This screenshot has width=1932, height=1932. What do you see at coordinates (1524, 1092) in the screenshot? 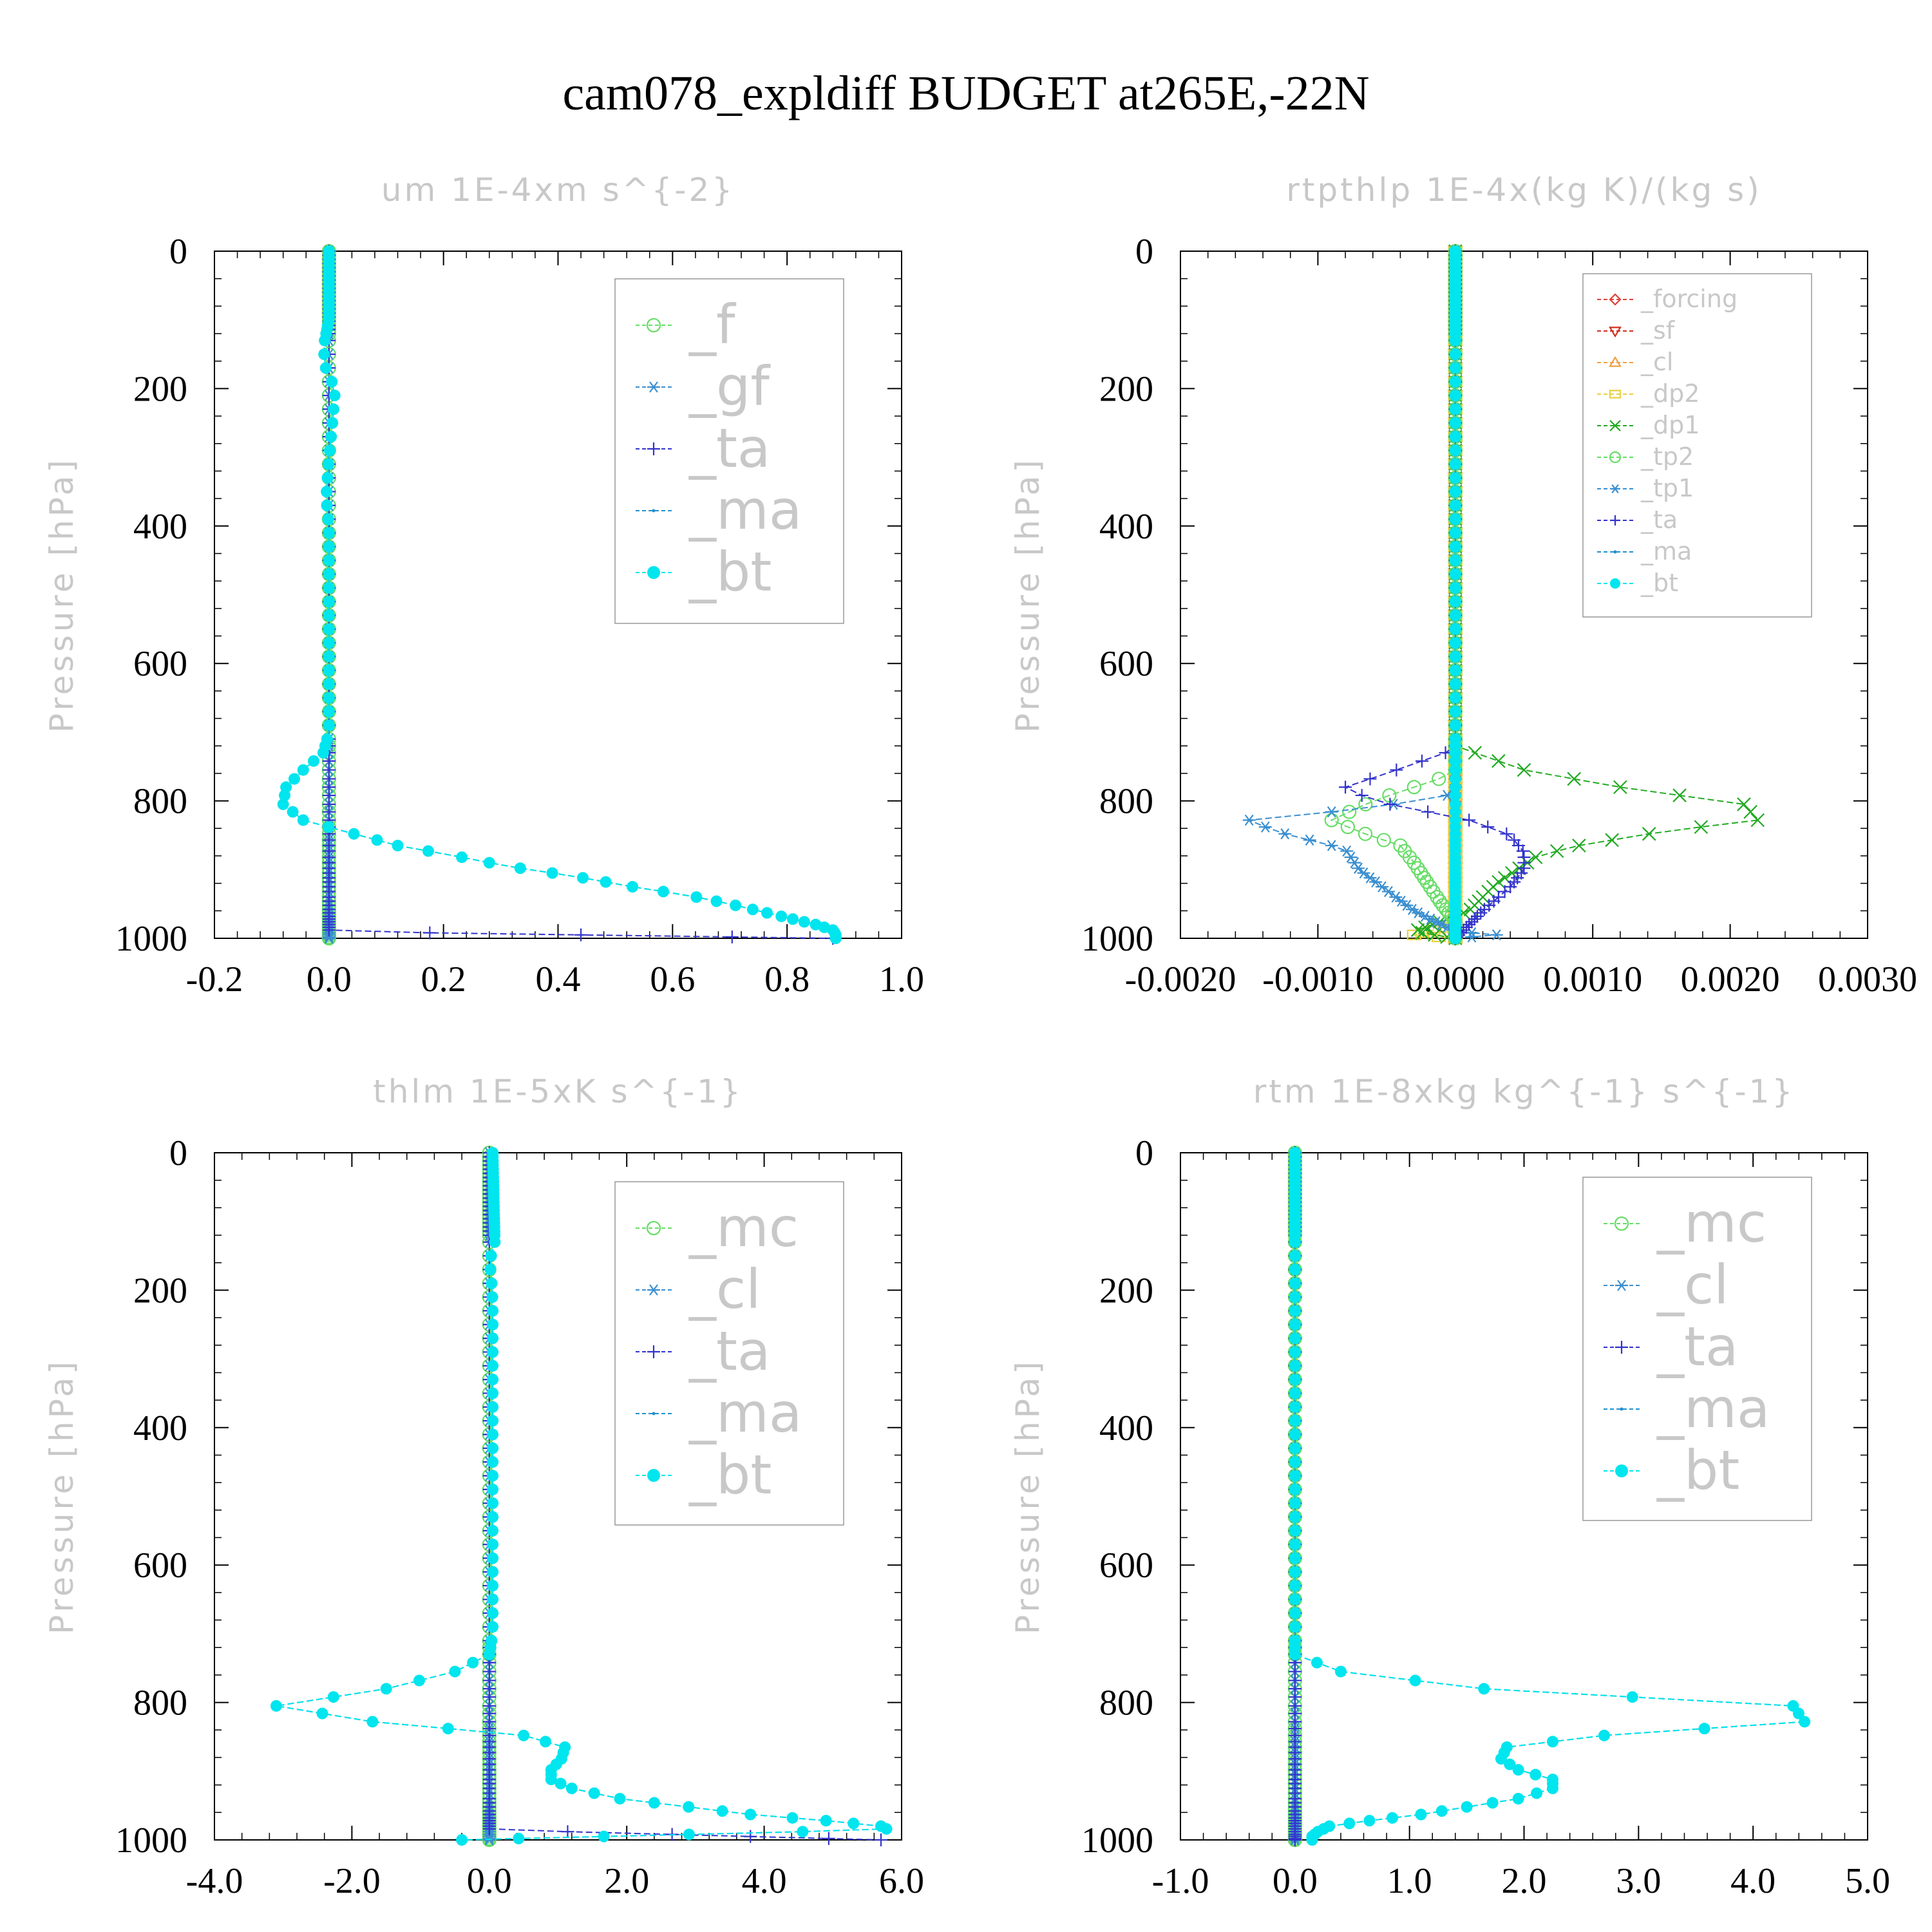
I see `panel-title: rtm 1E-8xkg kg^{-1} s^{-1}` at bounding box center [1524, 1092].